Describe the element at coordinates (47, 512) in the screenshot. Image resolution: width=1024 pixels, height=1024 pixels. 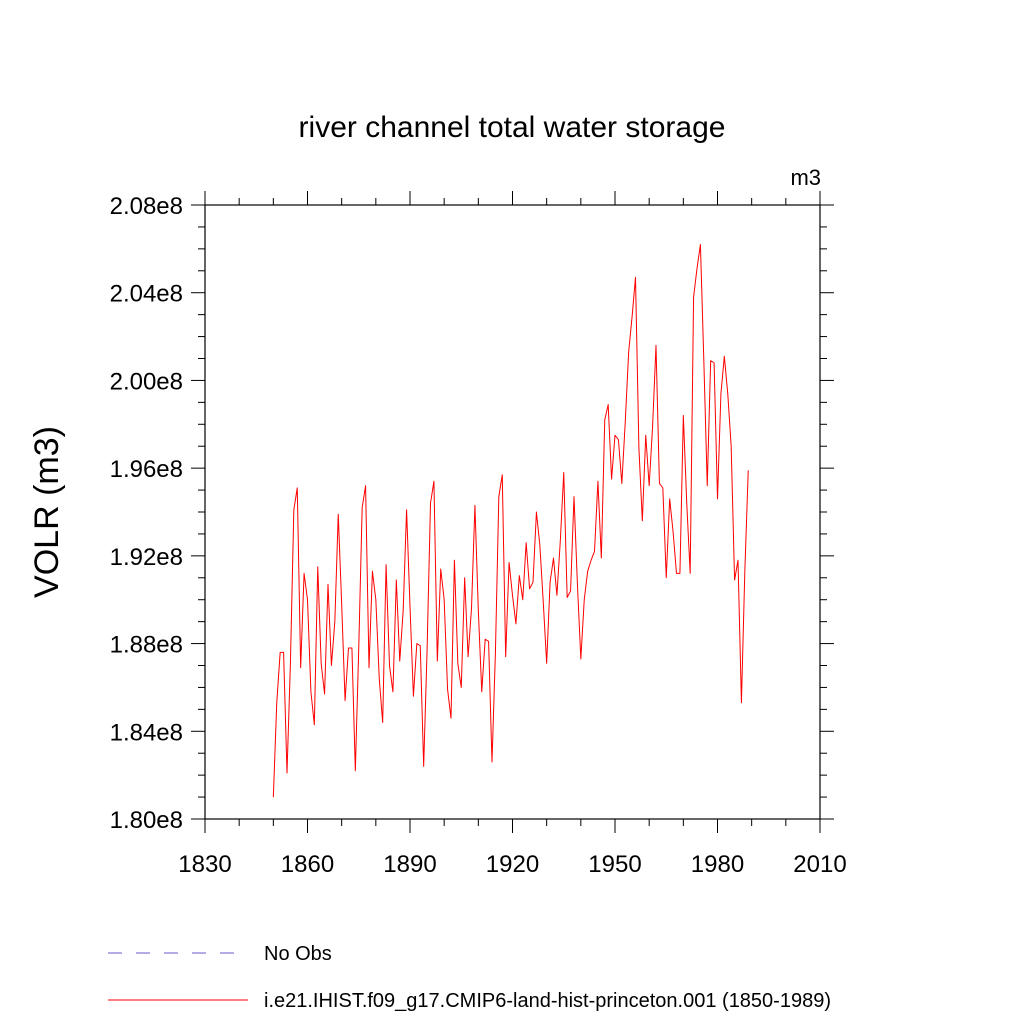
I see `y-axis-title: VOLR (m3)` at that location.